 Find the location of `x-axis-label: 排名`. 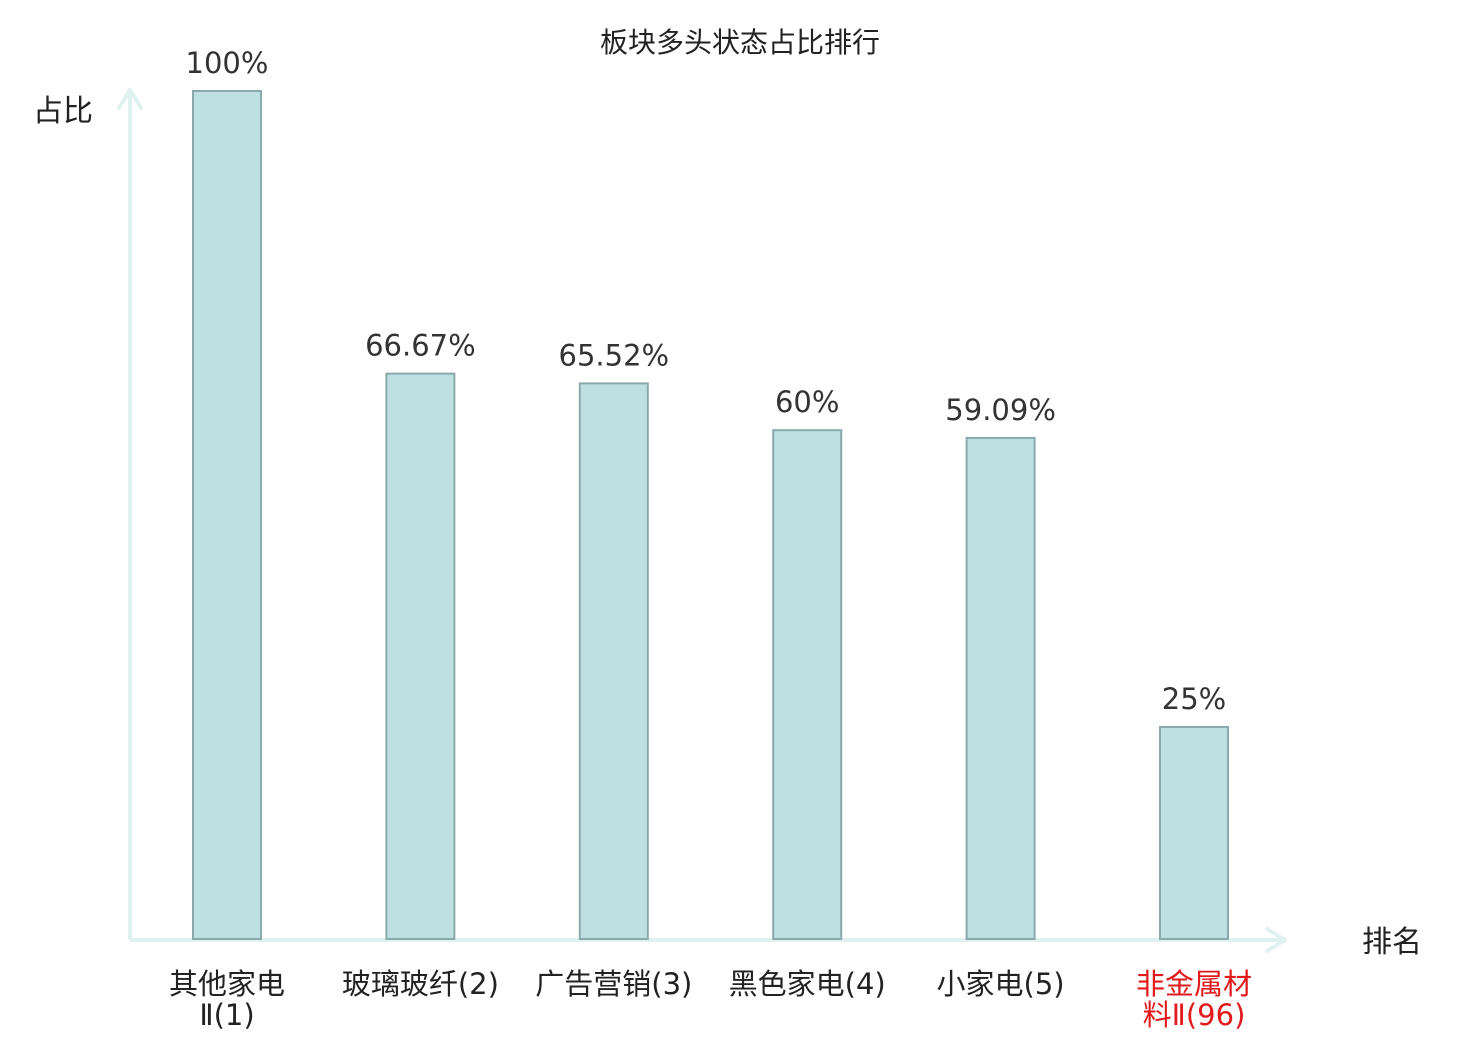

x-axis-label: 排名 is located at coordinates (1392, 942).